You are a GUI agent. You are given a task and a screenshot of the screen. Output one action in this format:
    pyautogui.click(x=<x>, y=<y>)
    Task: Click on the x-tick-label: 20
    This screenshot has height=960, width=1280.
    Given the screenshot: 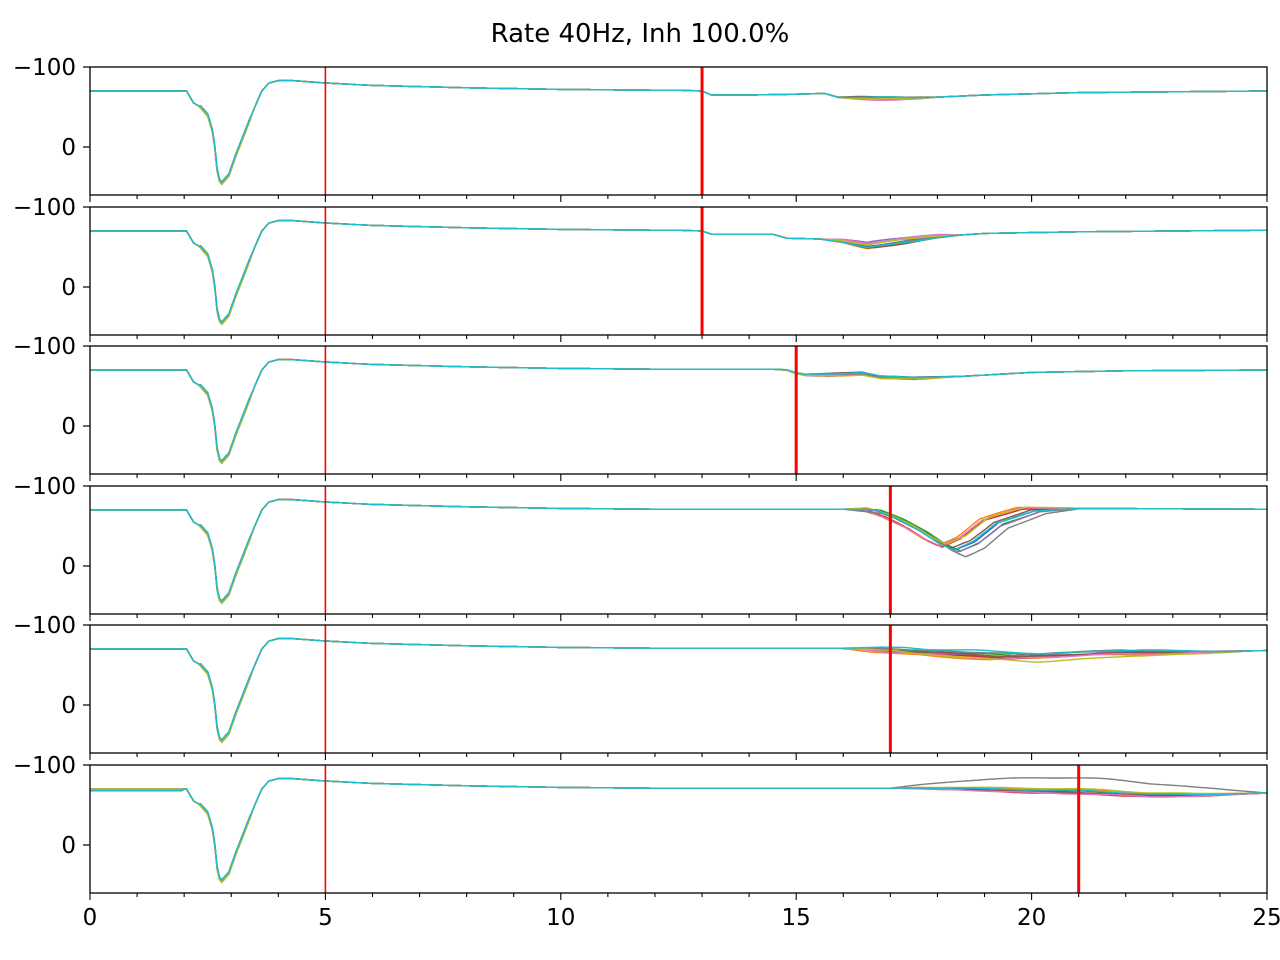 What is the action you would take?
    pyautogui.click(x=1031, y=918)
    